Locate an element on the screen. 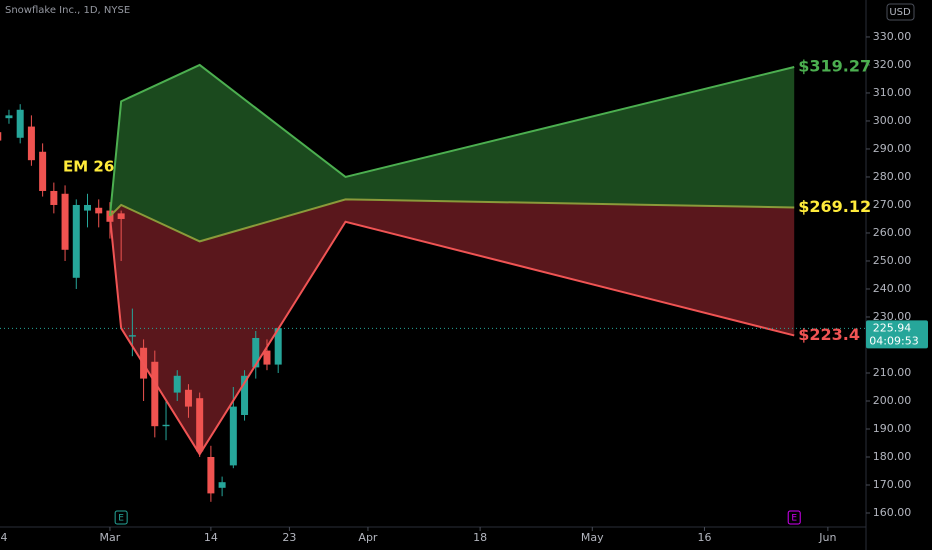 This screenshot has width=932, height=550. last-price-badge is located at coordinates (897, 334).